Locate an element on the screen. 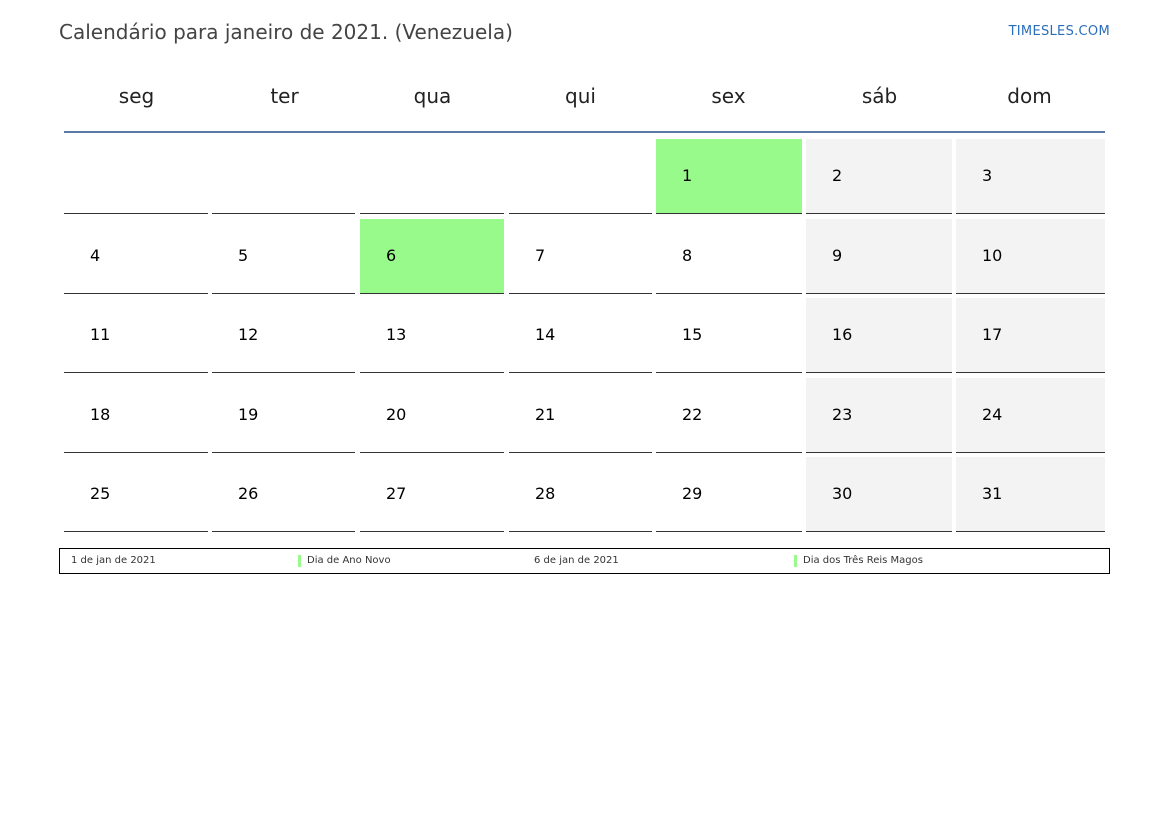 This screenshot has width=1169, height=827. weekday-label: sex is located at coordinates (728, 96).